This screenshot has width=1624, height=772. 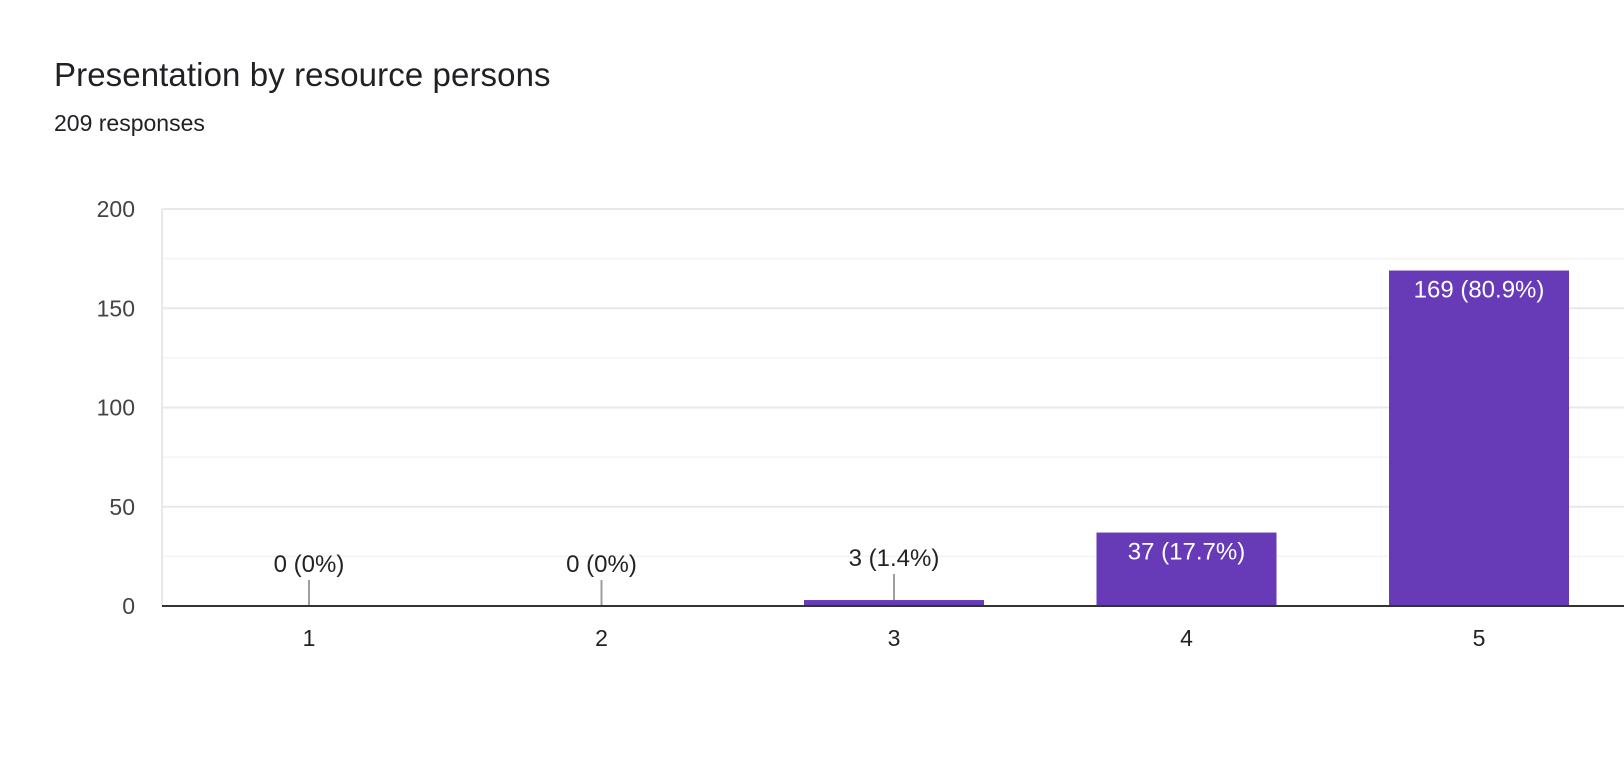 I want to click on y-tick-label: 0, so click(x=128, y=606).